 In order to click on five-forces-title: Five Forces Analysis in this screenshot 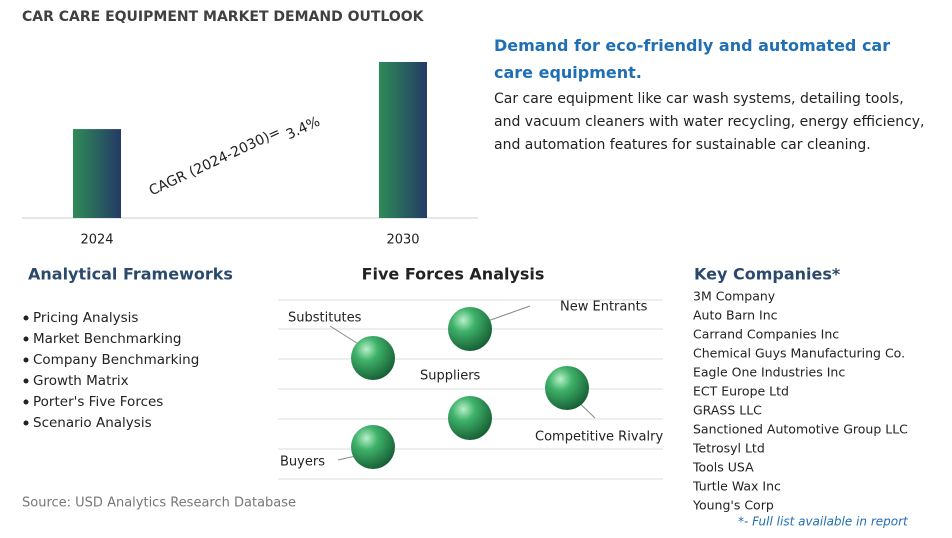, I will do `click(453, 274)`.